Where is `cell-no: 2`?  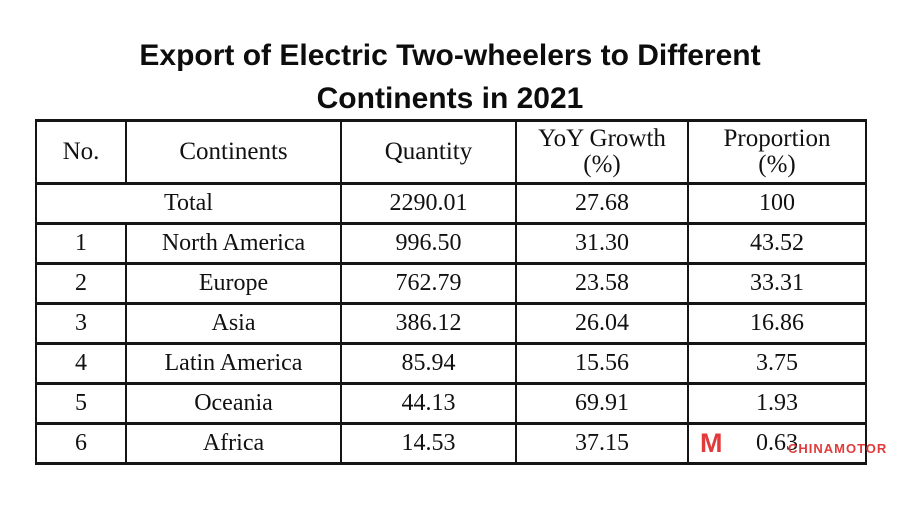
cell-no: 2 is located at coordinates (81, 283).